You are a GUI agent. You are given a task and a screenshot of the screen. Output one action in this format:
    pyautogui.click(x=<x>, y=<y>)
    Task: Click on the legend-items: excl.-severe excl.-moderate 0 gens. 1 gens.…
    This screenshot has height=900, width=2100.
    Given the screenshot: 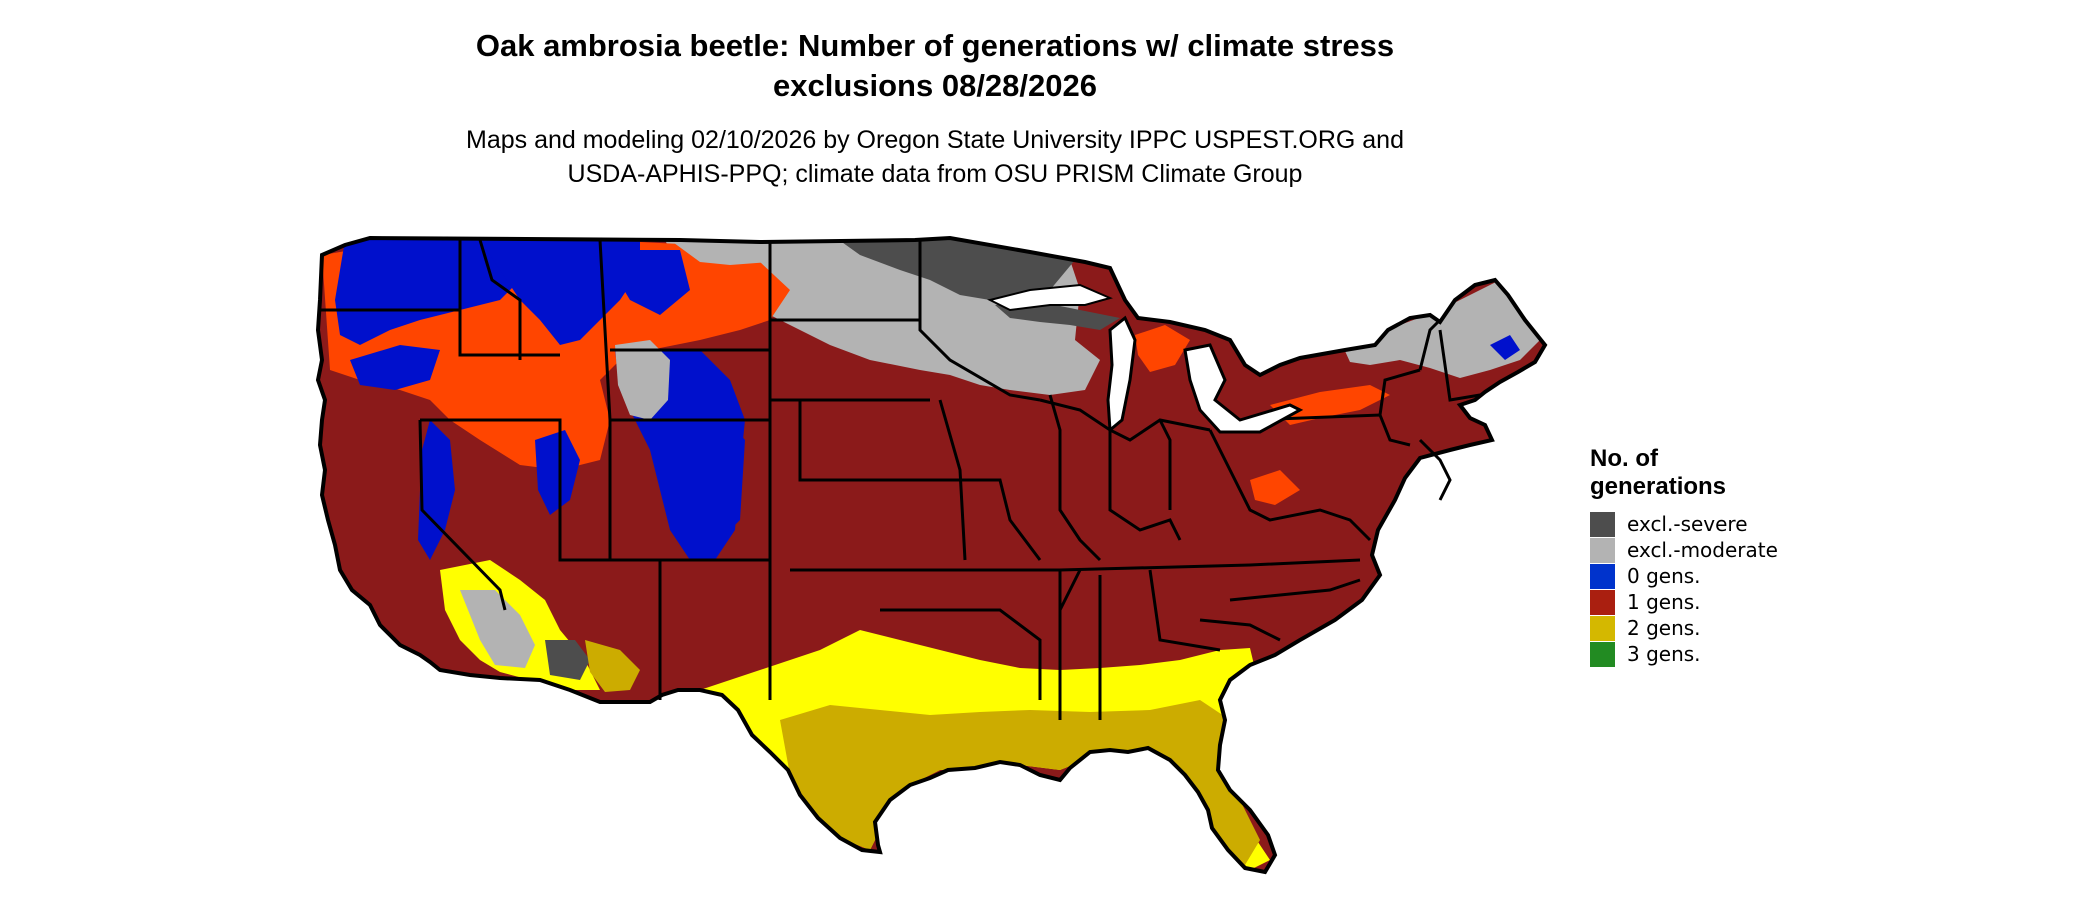 What is the action you would take?
    pyautogui.click(x=1684, y=589)
    